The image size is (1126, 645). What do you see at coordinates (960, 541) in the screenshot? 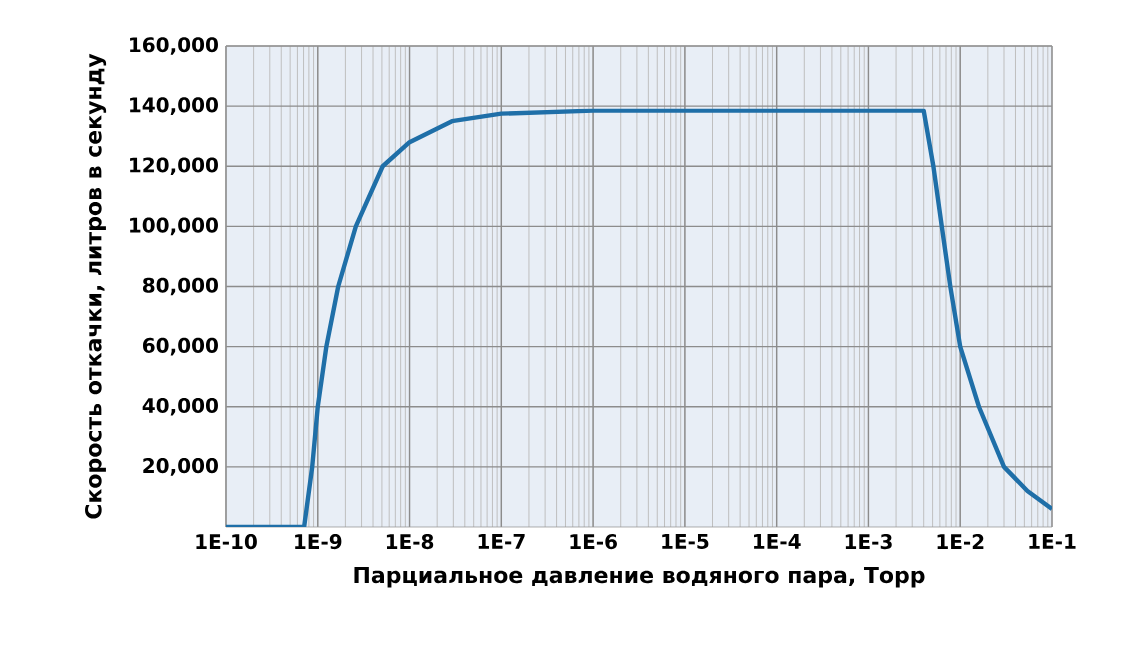
I see `x-tick-label: 1E-2` at bounding box center [960, 541].